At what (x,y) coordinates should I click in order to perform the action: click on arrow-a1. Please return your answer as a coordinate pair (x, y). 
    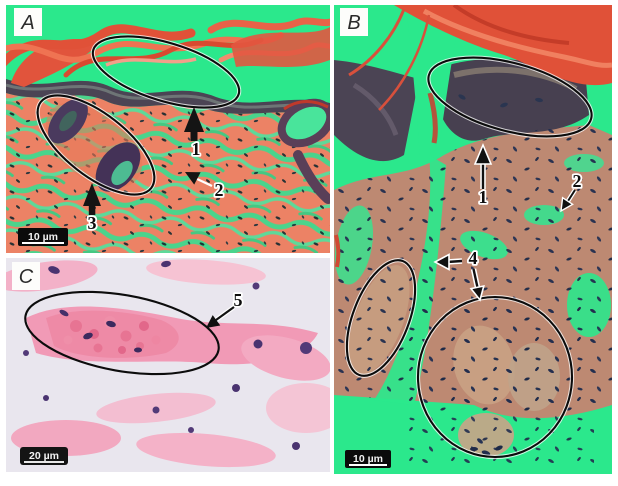
    Looking at the image, I should click on (194, 124).